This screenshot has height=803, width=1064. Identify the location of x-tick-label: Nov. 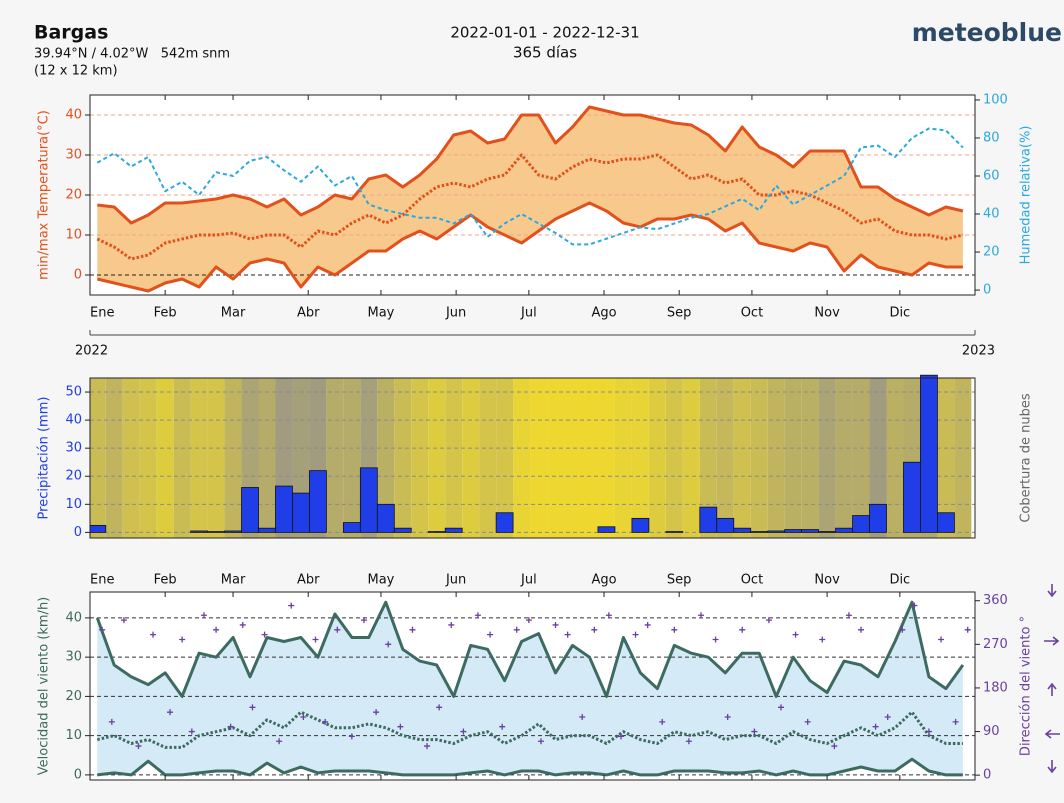
(827, 580).